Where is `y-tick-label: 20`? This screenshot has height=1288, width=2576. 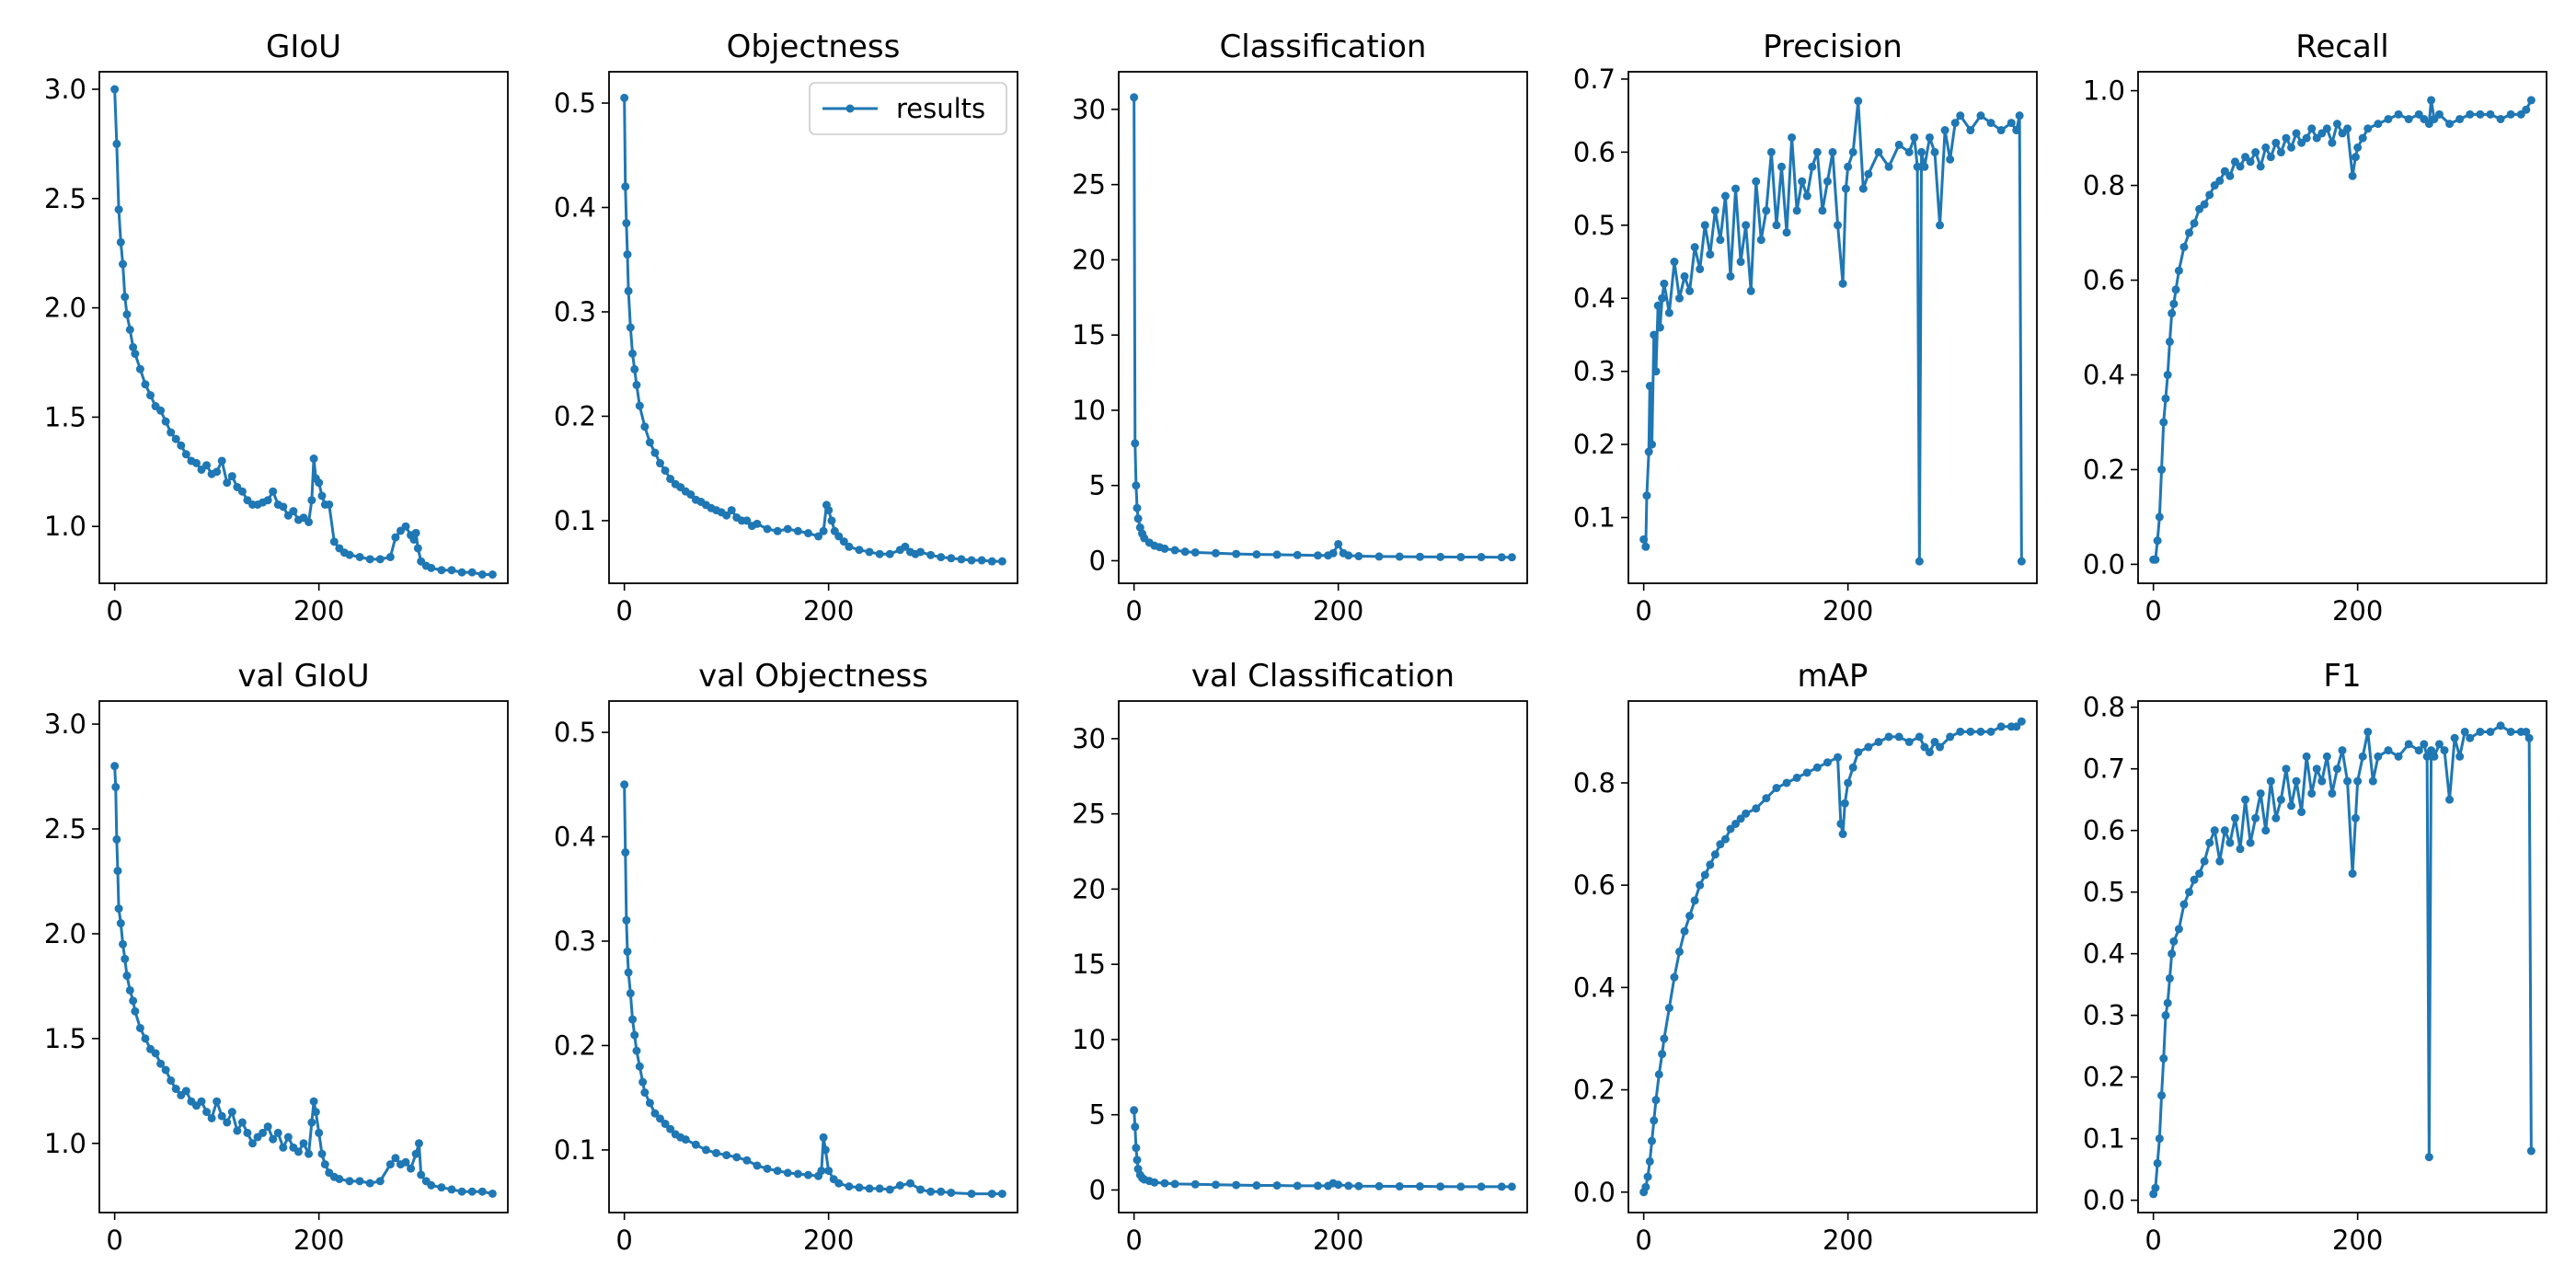 y-tick-label: 20 is located at coordinates (1089, 259).